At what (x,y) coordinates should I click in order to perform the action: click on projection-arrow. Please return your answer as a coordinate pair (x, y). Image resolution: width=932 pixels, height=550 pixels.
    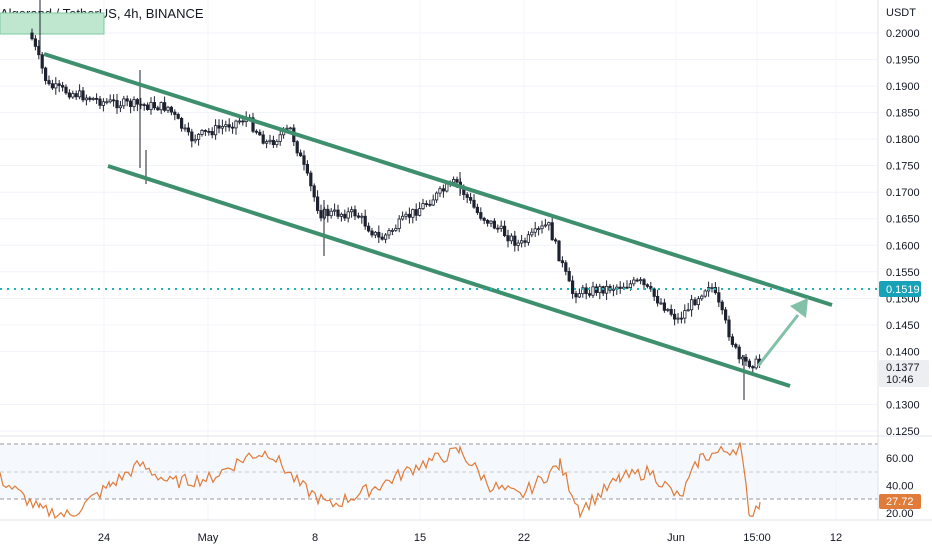
    Looking at the image, I should click on (782, 332).